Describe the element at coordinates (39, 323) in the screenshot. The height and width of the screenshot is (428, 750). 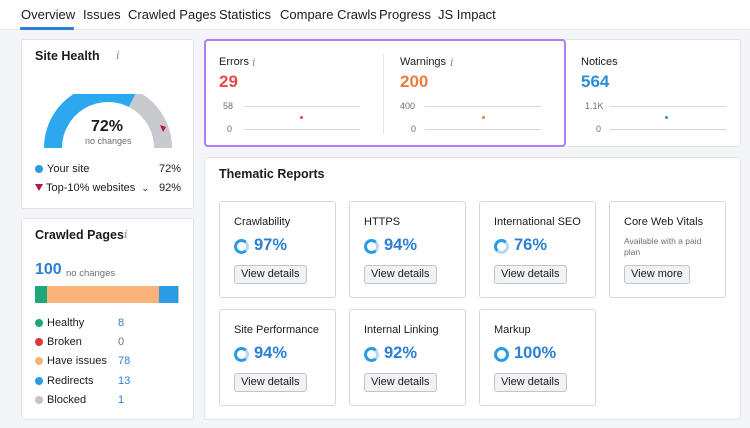
I see `healthy-dot` at that location.